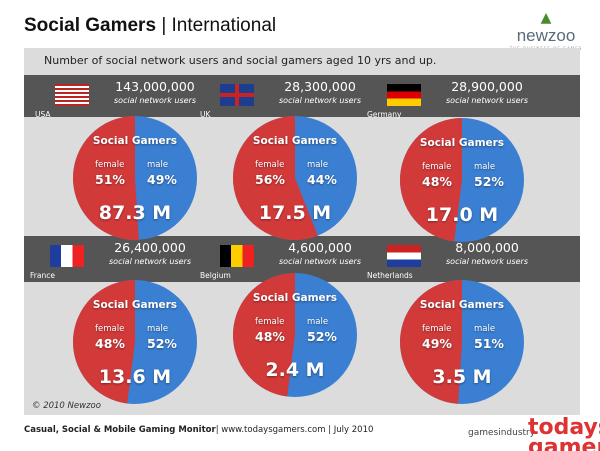  I want to click on total-gamers: 2.4 M, so click(295, 370).